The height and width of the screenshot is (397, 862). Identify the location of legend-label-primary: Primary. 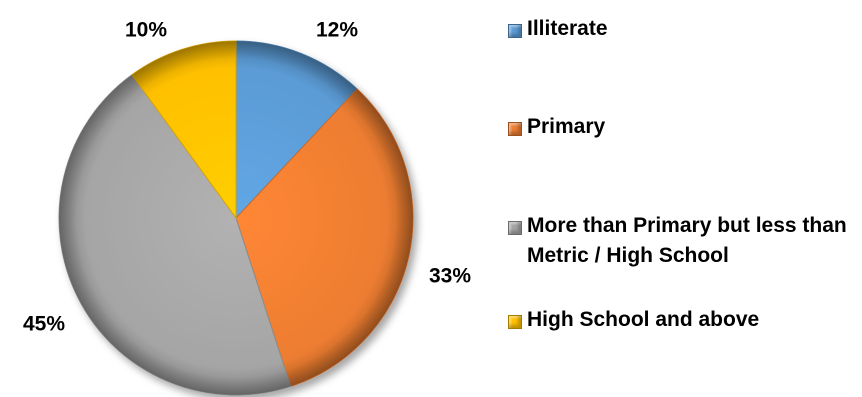
(566, 126).